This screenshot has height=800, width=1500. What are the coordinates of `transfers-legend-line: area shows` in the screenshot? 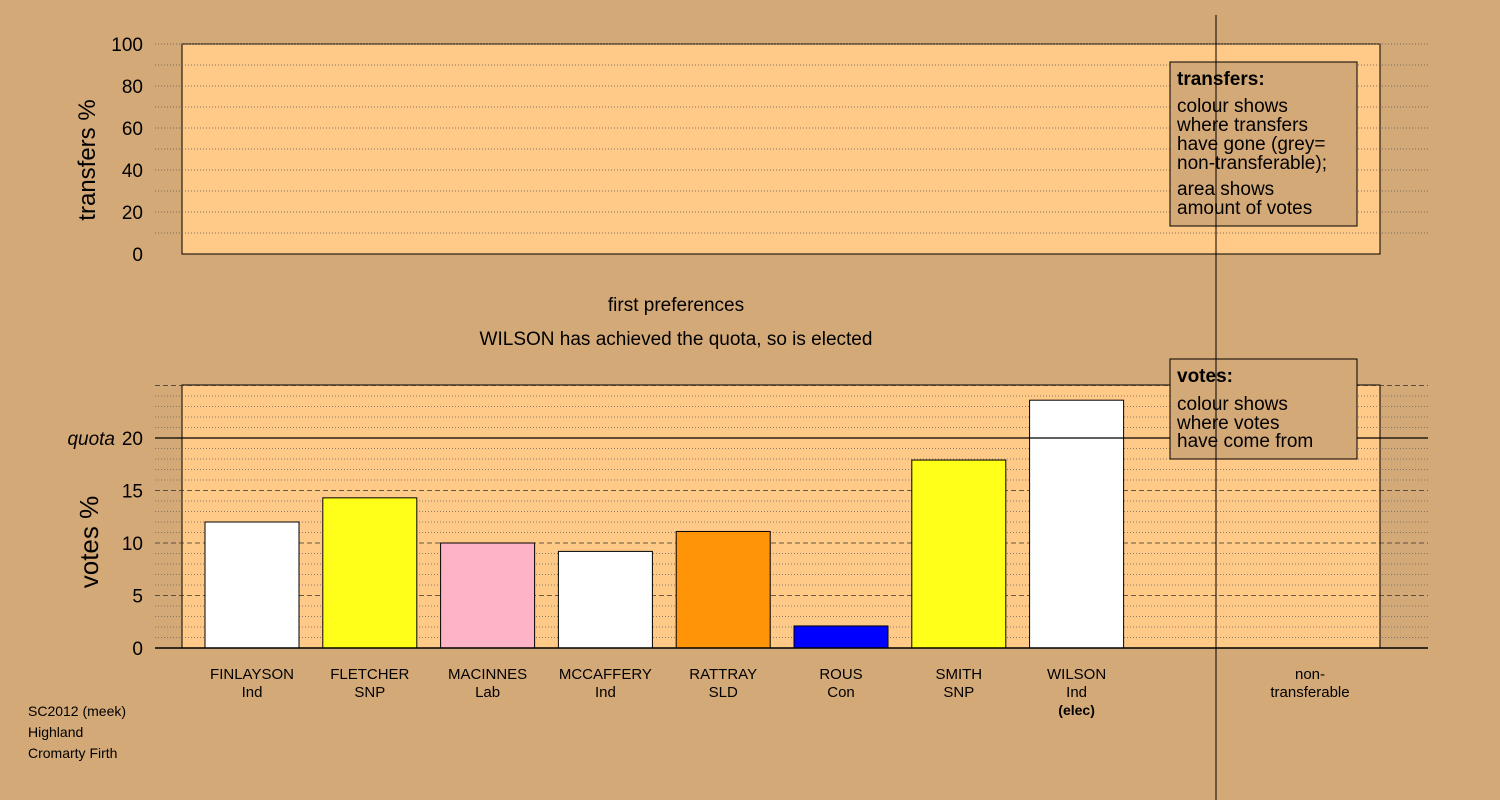 It's located at (1225, 189).